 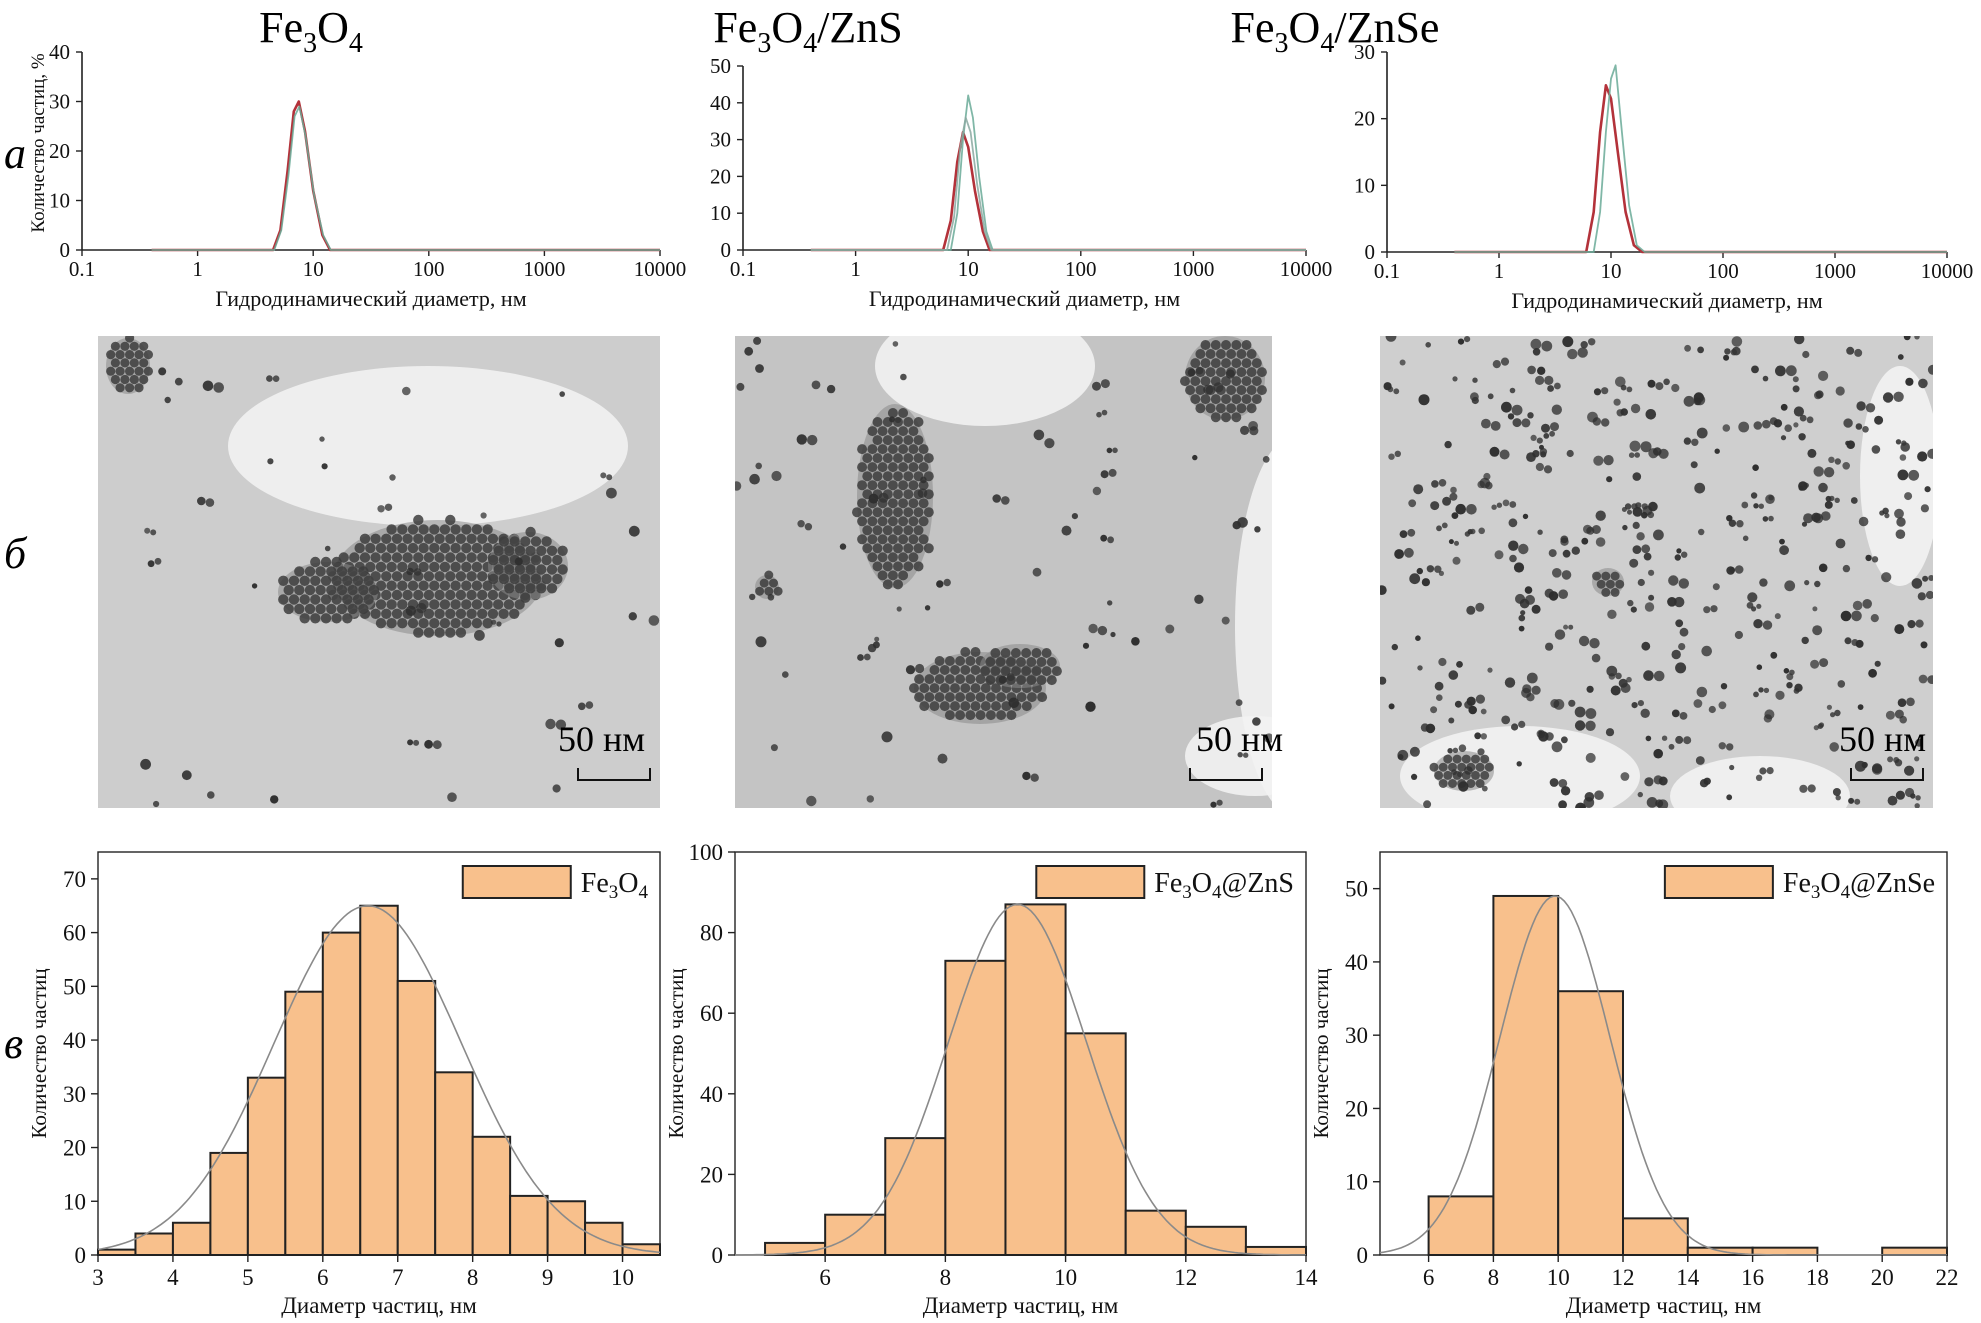 What do you see at coordinates (1666, 300) in the screenshot?
I see `x-axis-label: Гидродинамический диаметр, нм` at bounding box center [1666, 300].